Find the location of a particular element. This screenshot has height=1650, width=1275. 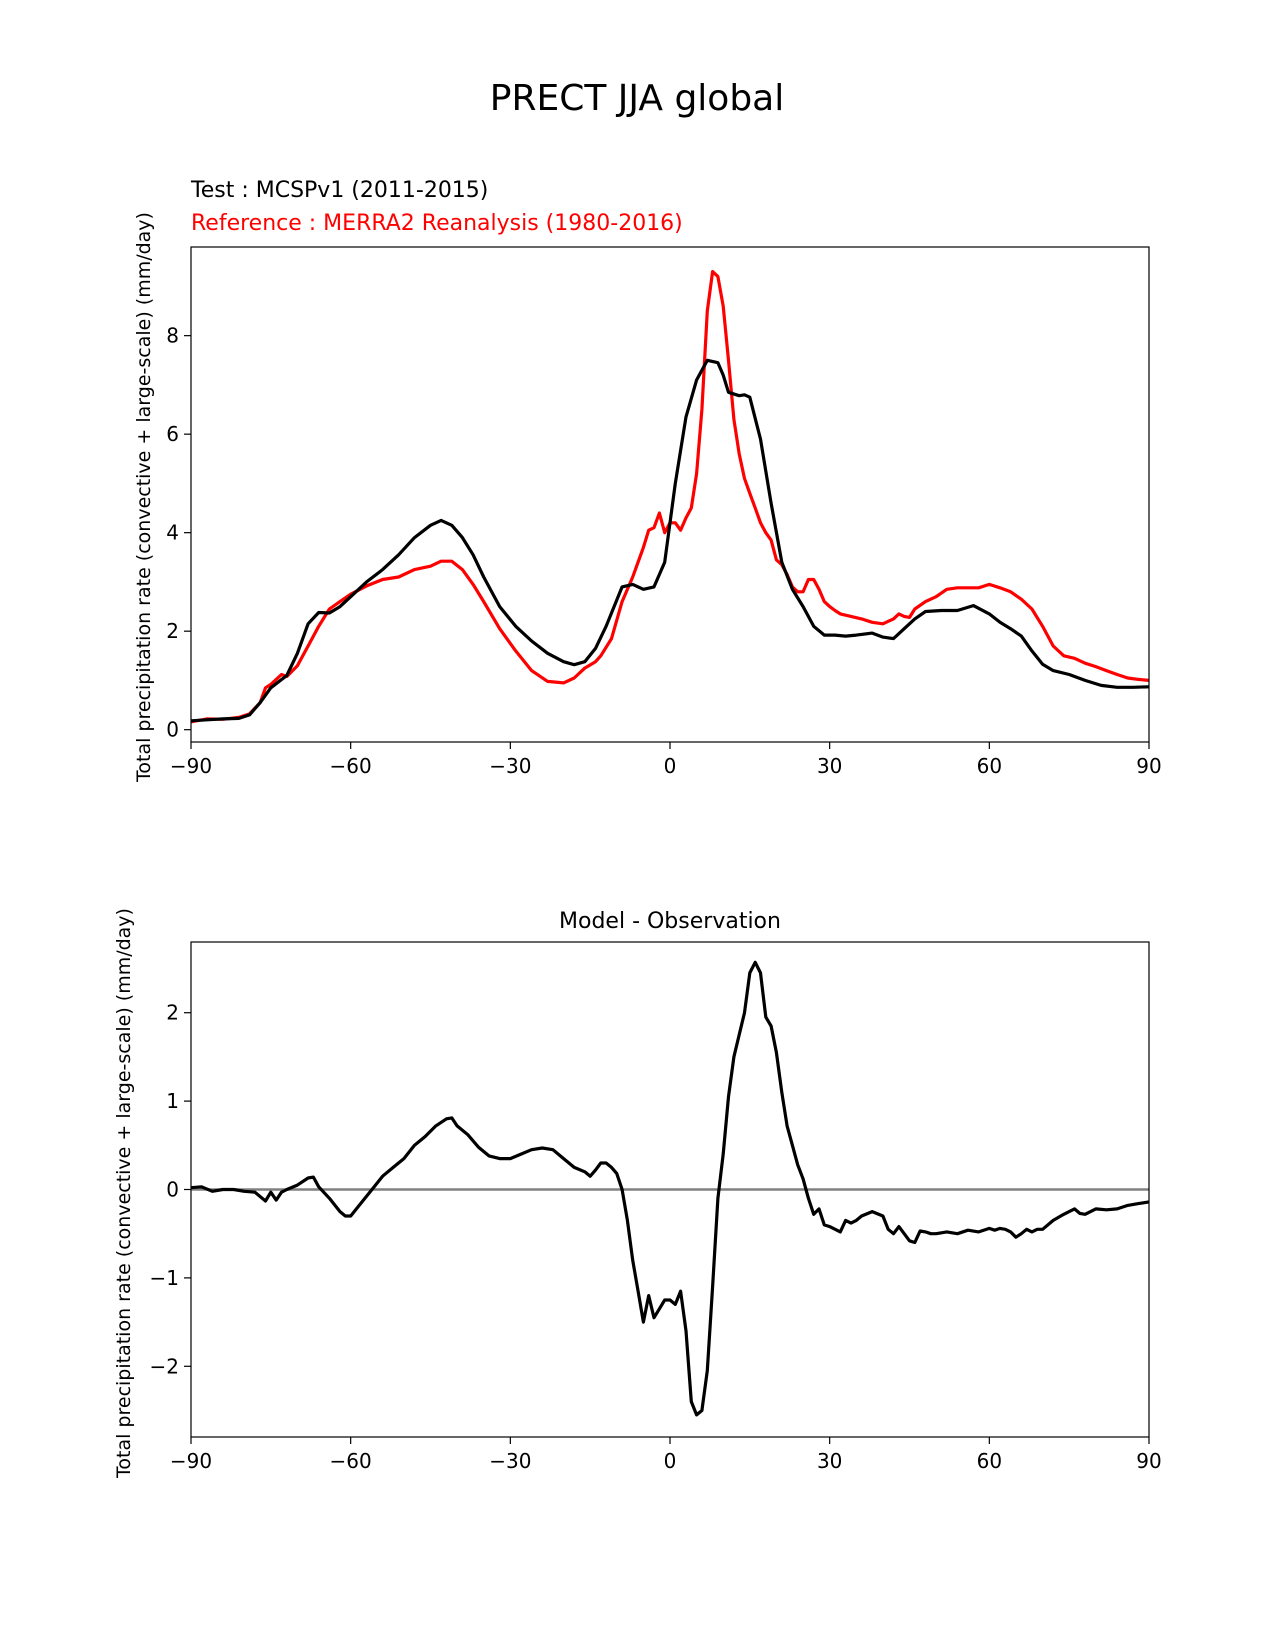

y-tick-label-top: 2 is located at coordinates (172, 631).